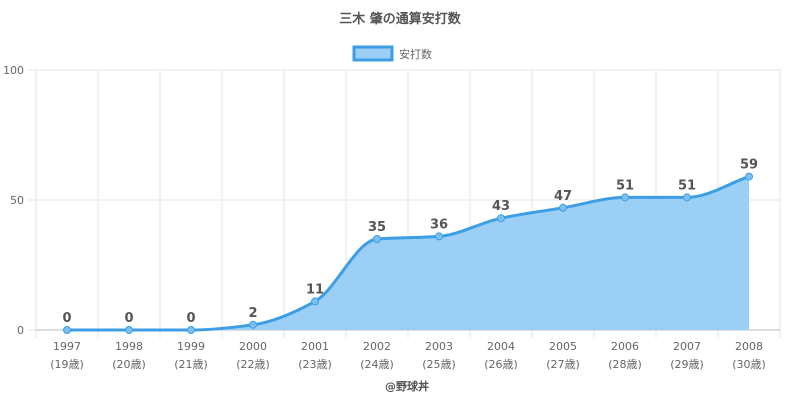  What do you see at coordinates (373, 53) in the screenshot?
I see `legend-swatch` at bounding box center [373, 53].